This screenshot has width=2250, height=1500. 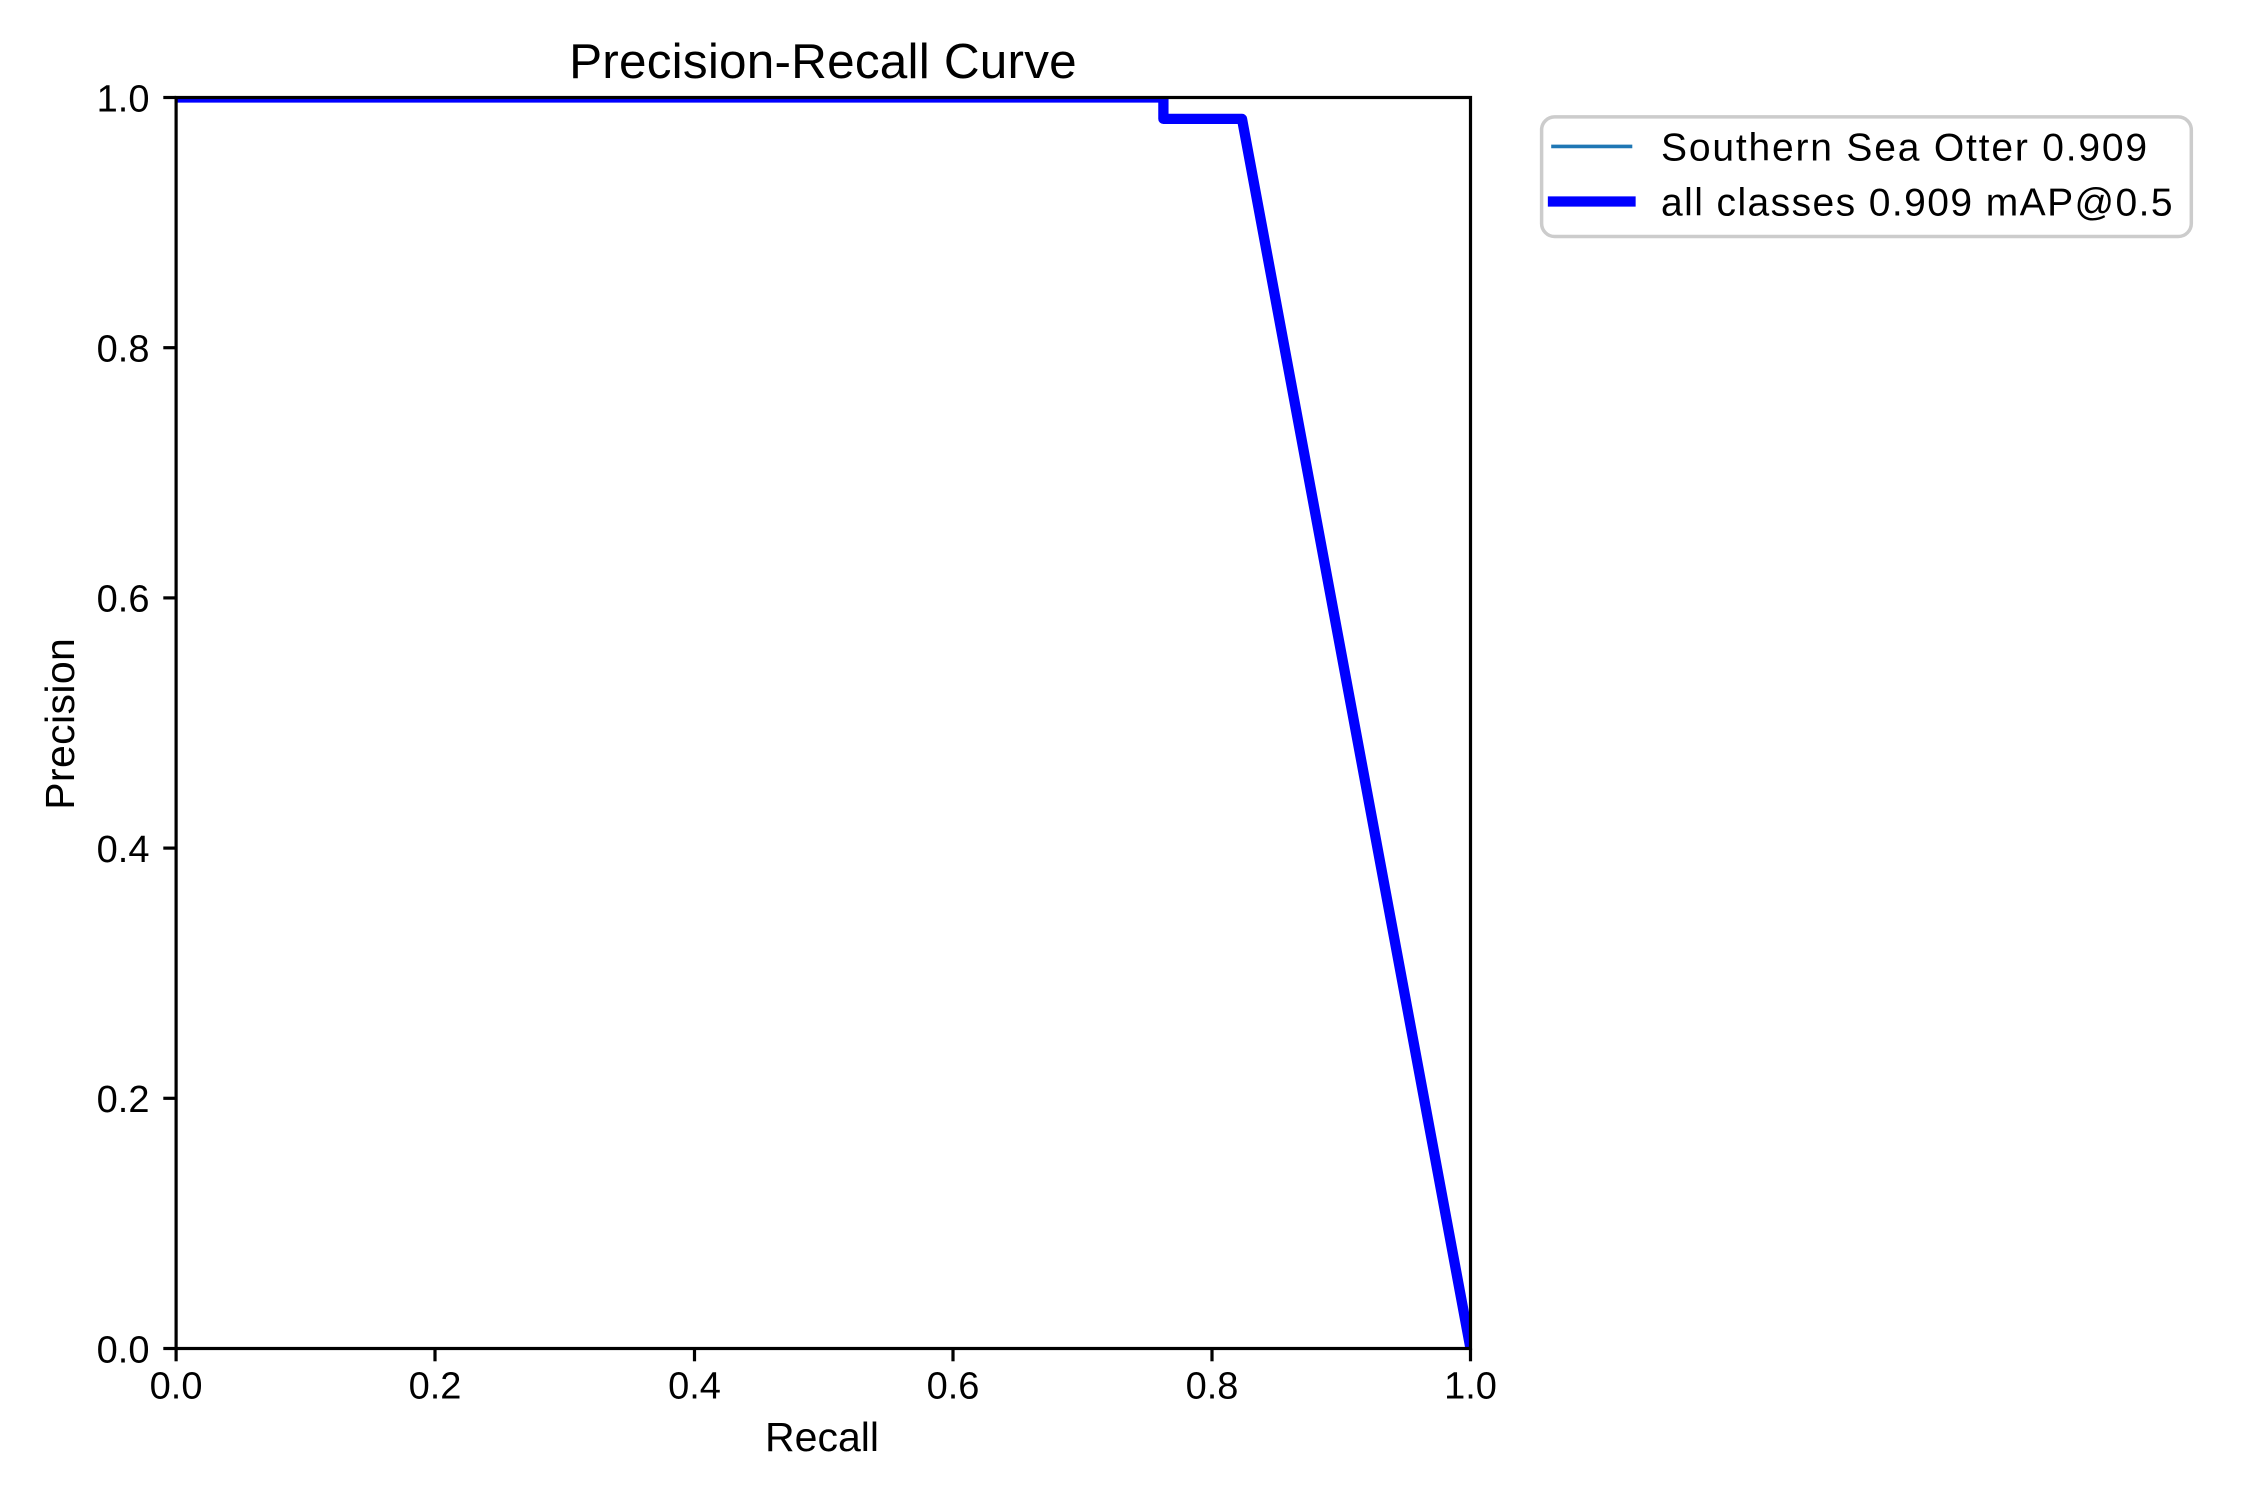 I want to click on svg-text: all classes 0.909 mAP@0.5, so click(x=1917, y=203).